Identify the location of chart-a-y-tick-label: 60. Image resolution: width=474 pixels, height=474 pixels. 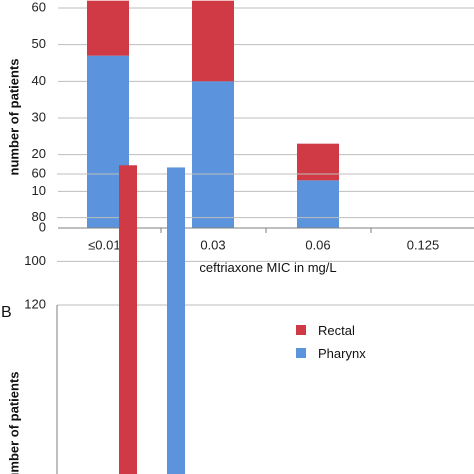
(39, 7).